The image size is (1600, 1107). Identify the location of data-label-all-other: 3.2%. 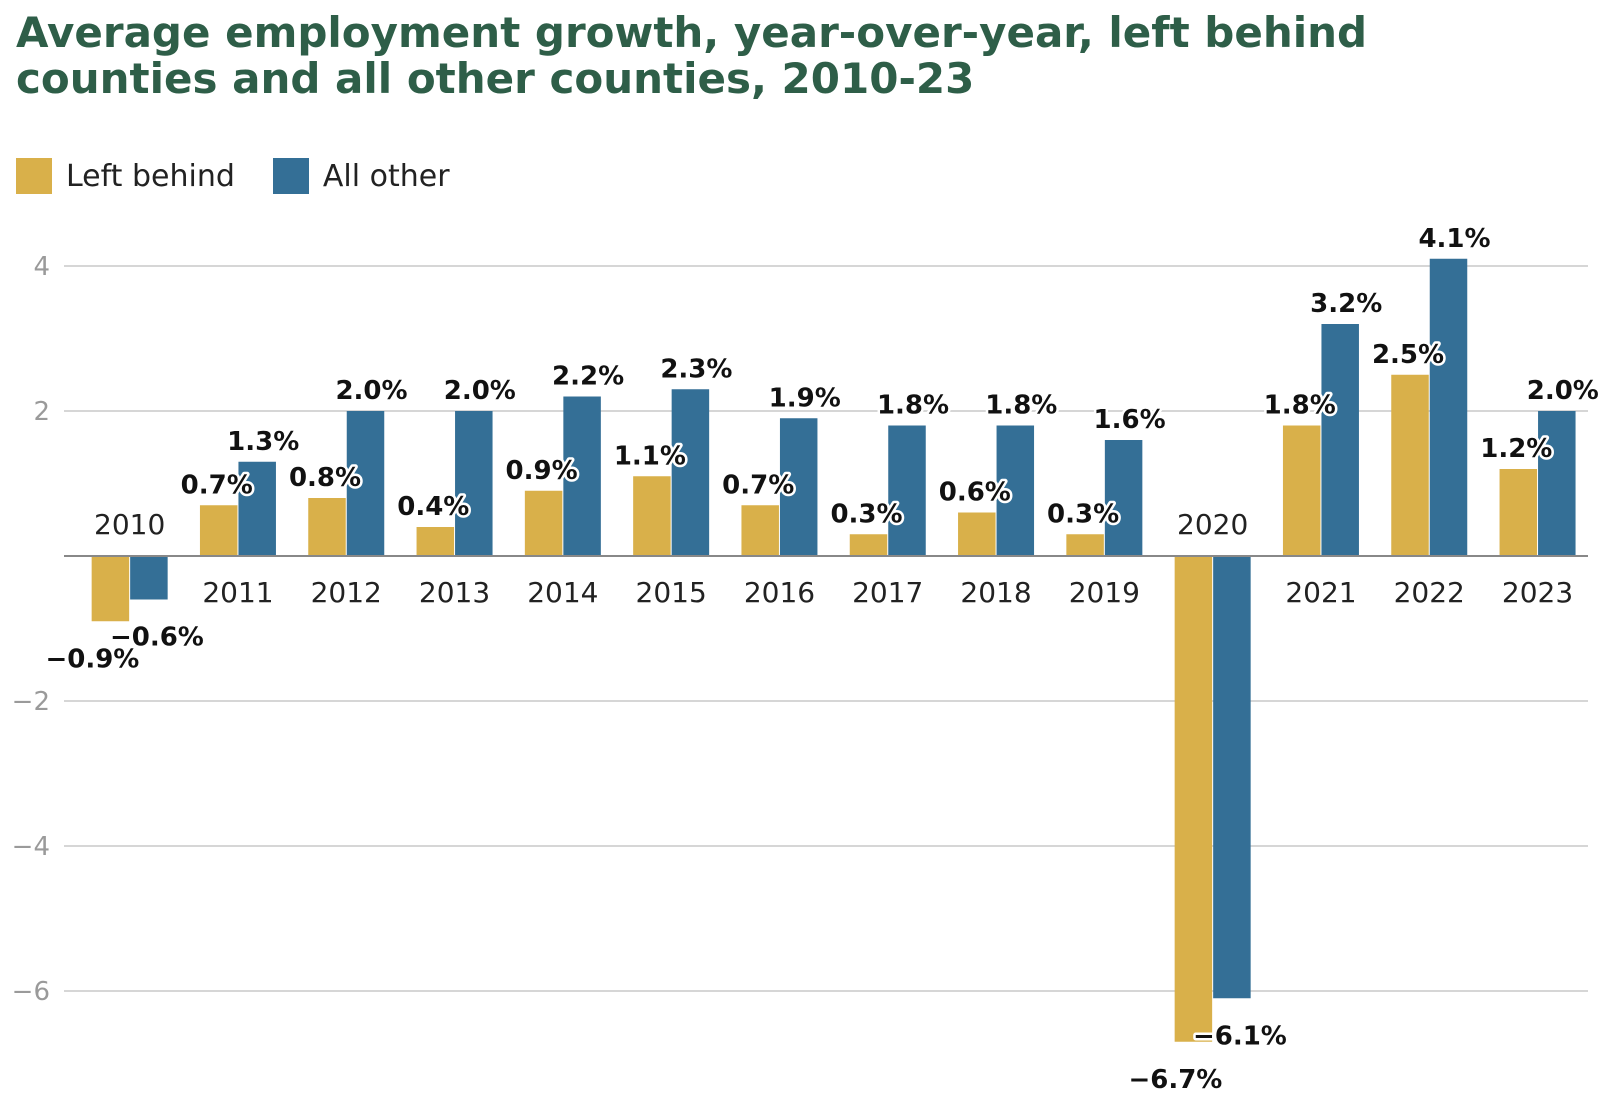
(1346, 304).